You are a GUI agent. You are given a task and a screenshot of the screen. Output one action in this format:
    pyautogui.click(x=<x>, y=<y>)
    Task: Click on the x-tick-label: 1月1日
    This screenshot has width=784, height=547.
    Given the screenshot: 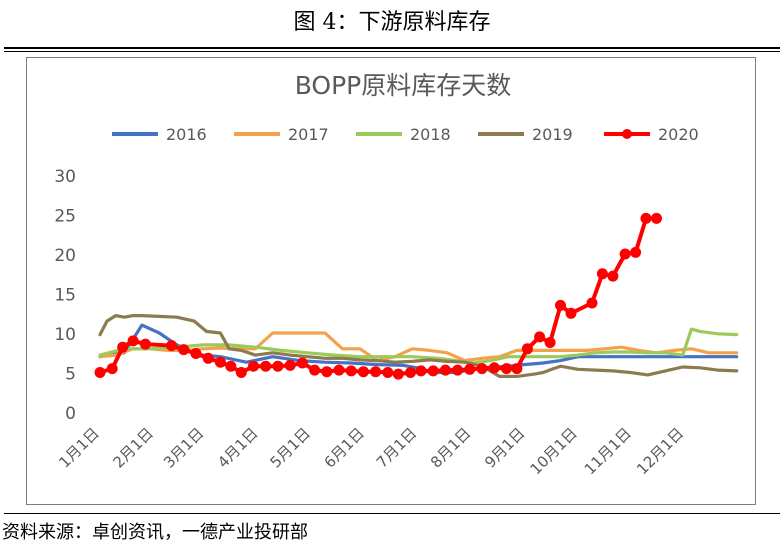 What is the action you would take?
    pyautogui.click(x=78, y=447)
    